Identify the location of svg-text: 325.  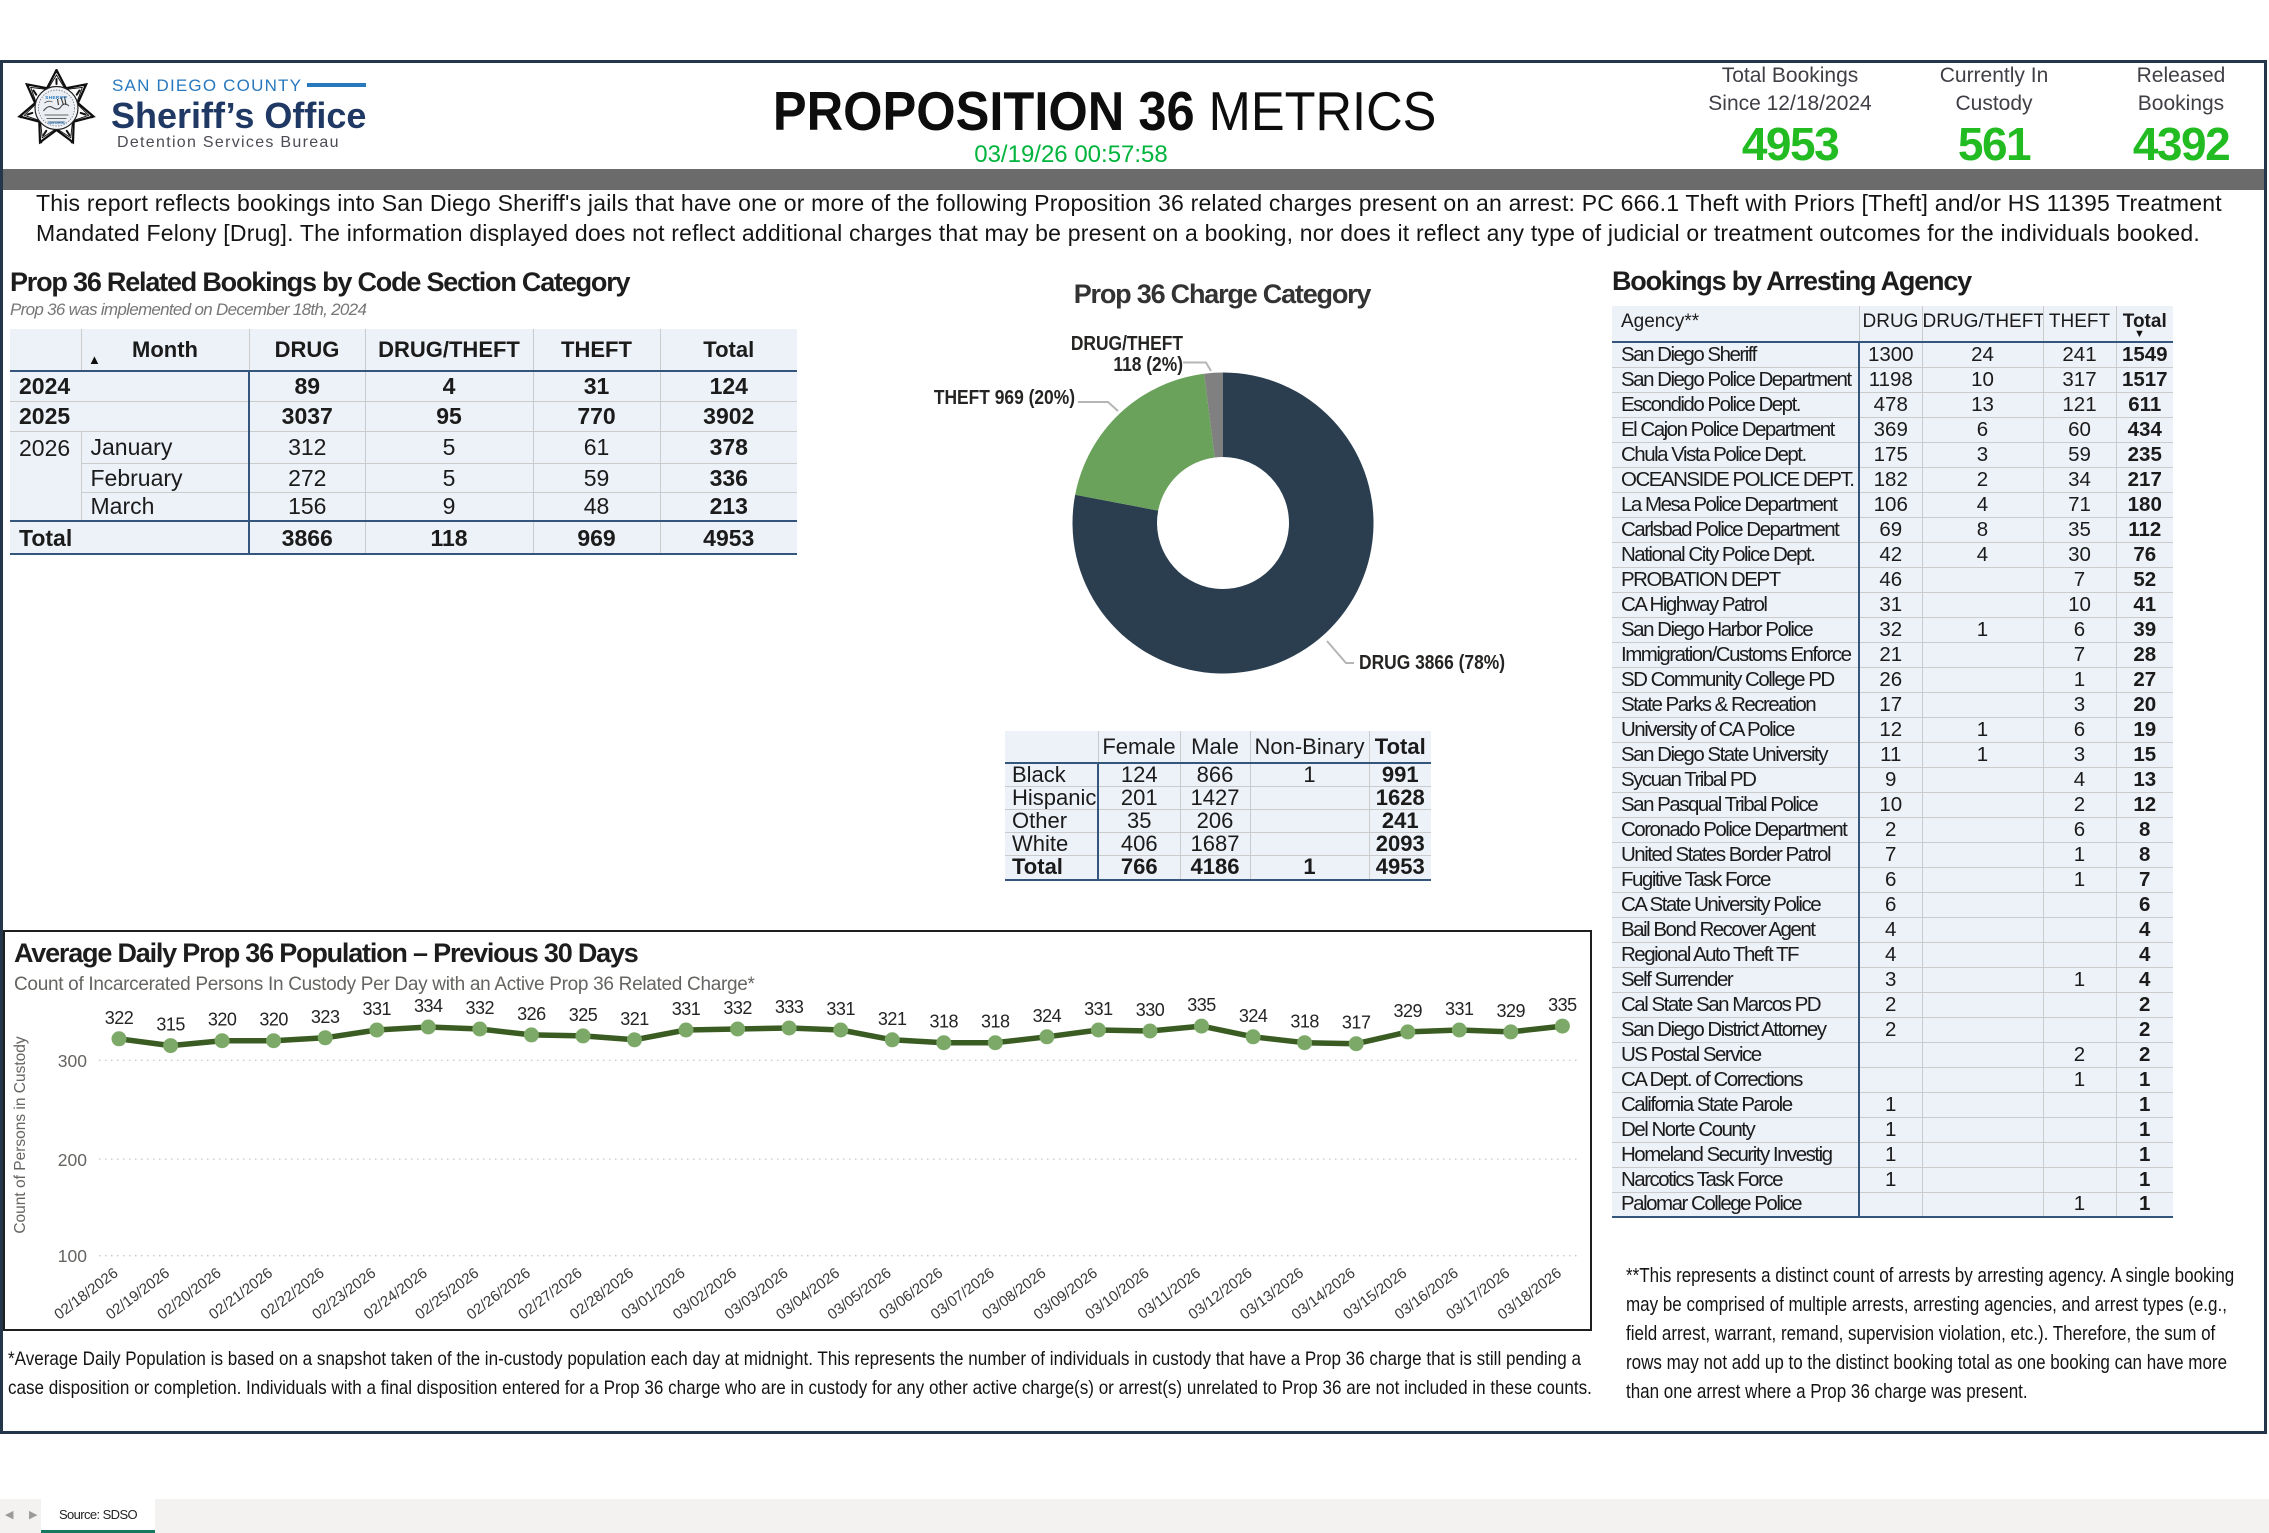
(583, 1015).